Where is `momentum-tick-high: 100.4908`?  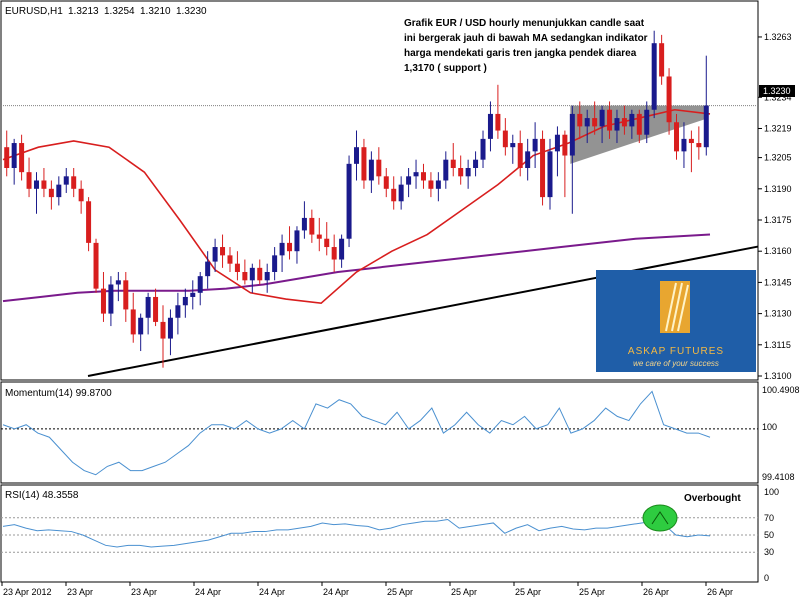
momentum-tick-high: 100.4908 is located at coordinates (781, 390).